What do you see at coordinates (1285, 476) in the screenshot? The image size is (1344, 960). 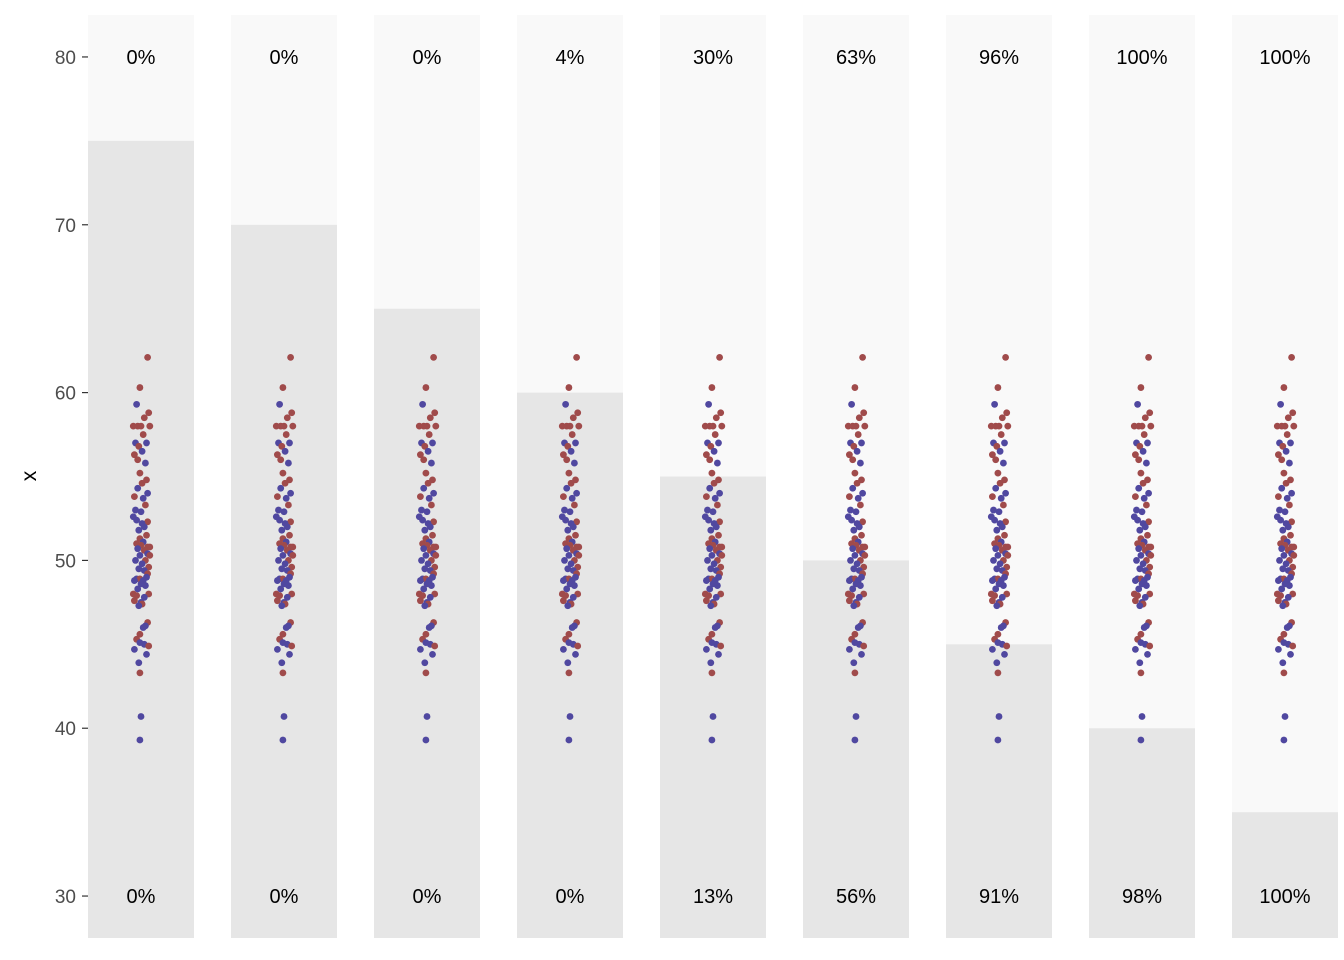 I see `panel: 100% 100%` at bounding box center [1285, 476].